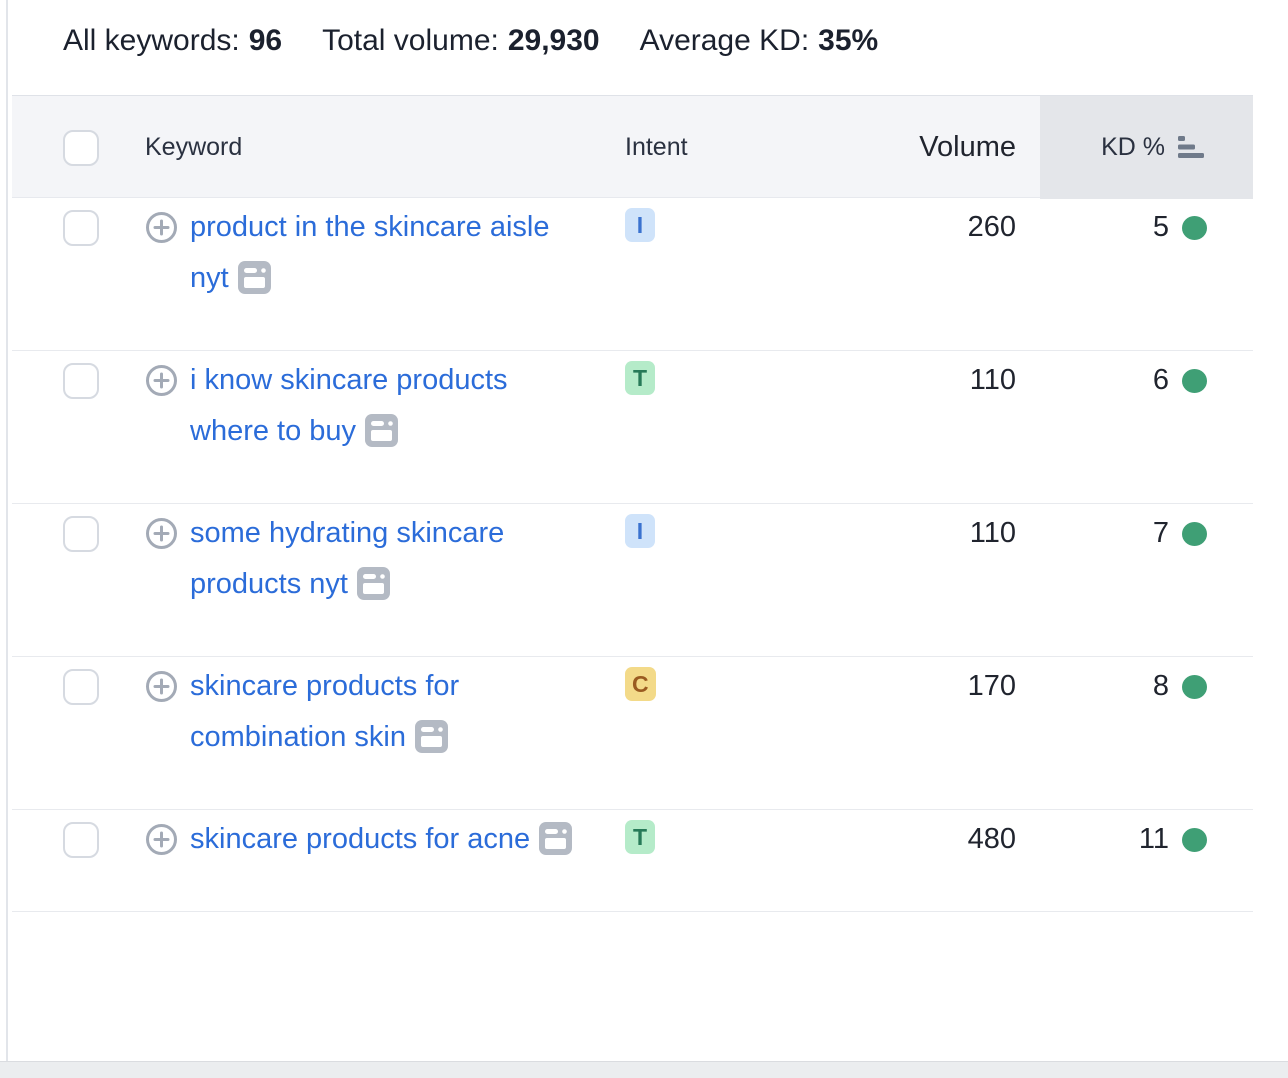 This screenshot has height=1078, width=1288. I want to click on all-keywords-stat: All keywords: 96, so click(172, 41).